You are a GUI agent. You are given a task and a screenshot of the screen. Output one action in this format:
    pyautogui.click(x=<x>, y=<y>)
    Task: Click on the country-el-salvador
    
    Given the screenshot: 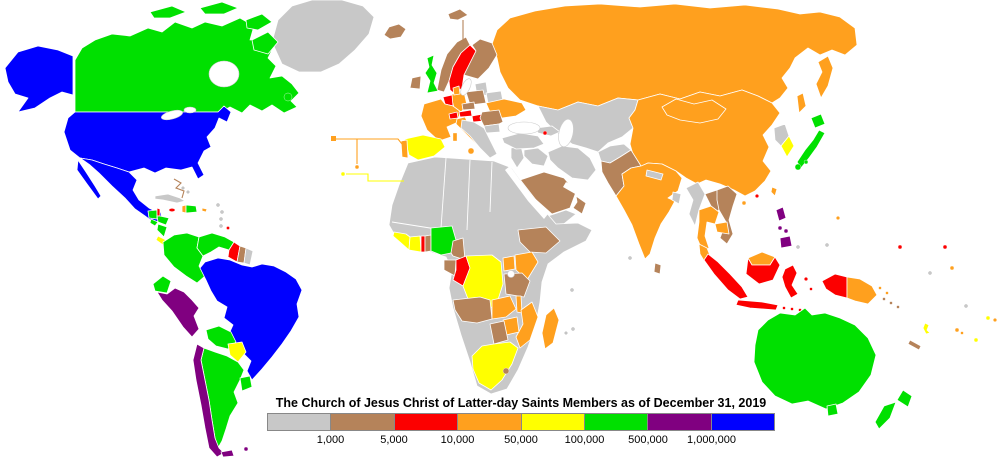 What is the action you would take?
    pyautogui.click(x=154, y=222)
    